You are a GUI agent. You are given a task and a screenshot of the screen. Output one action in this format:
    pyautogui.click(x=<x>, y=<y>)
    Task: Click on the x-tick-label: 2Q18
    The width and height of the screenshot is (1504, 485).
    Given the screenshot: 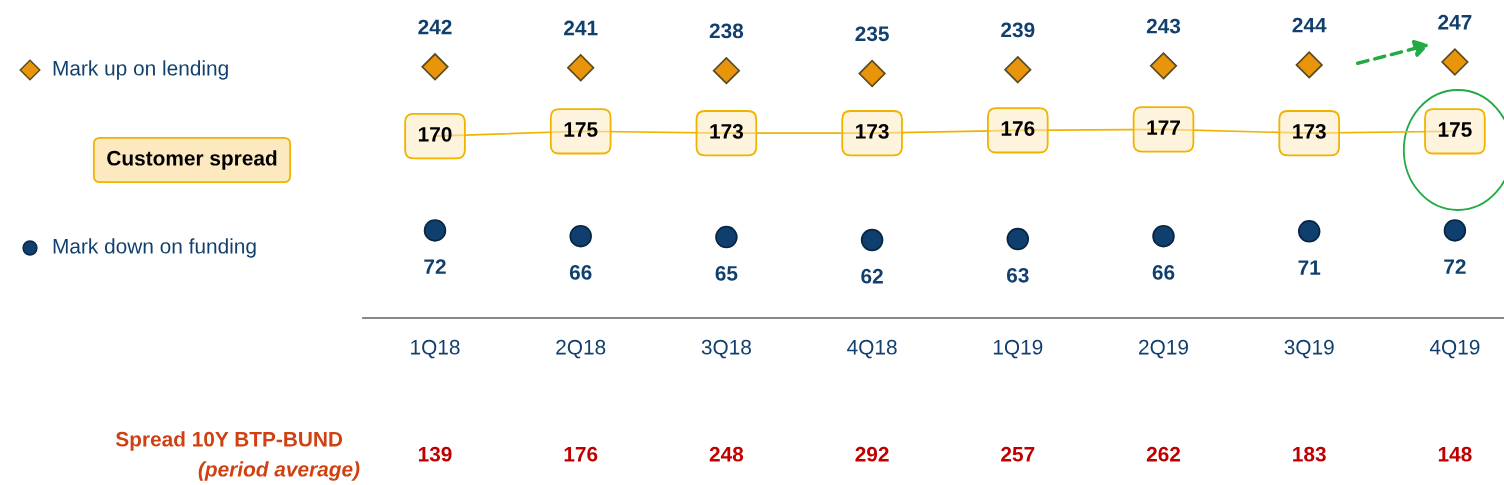 What is the action you would take?
    pyautogui.click(x=581, y=349)
    